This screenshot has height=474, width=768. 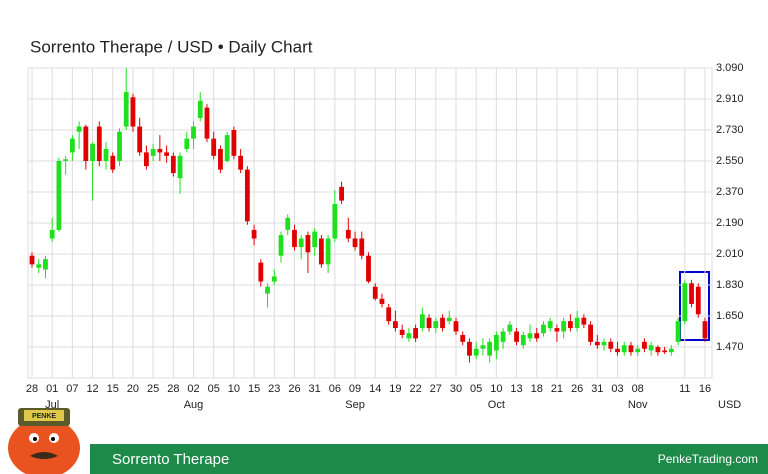 What do you see at coordinates (133, 389) in the screenshot?
I see `x-tick-label: 20` at bounding box center [133, 389].